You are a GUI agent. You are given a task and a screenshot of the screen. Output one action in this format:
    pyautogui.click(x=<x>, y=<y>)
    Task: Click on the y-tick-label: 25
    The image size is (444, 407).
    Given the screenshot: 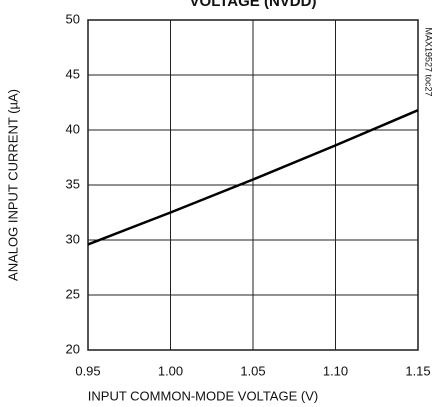 What is the action you would take?
    pyautogui.click(x=73, y=293)
    